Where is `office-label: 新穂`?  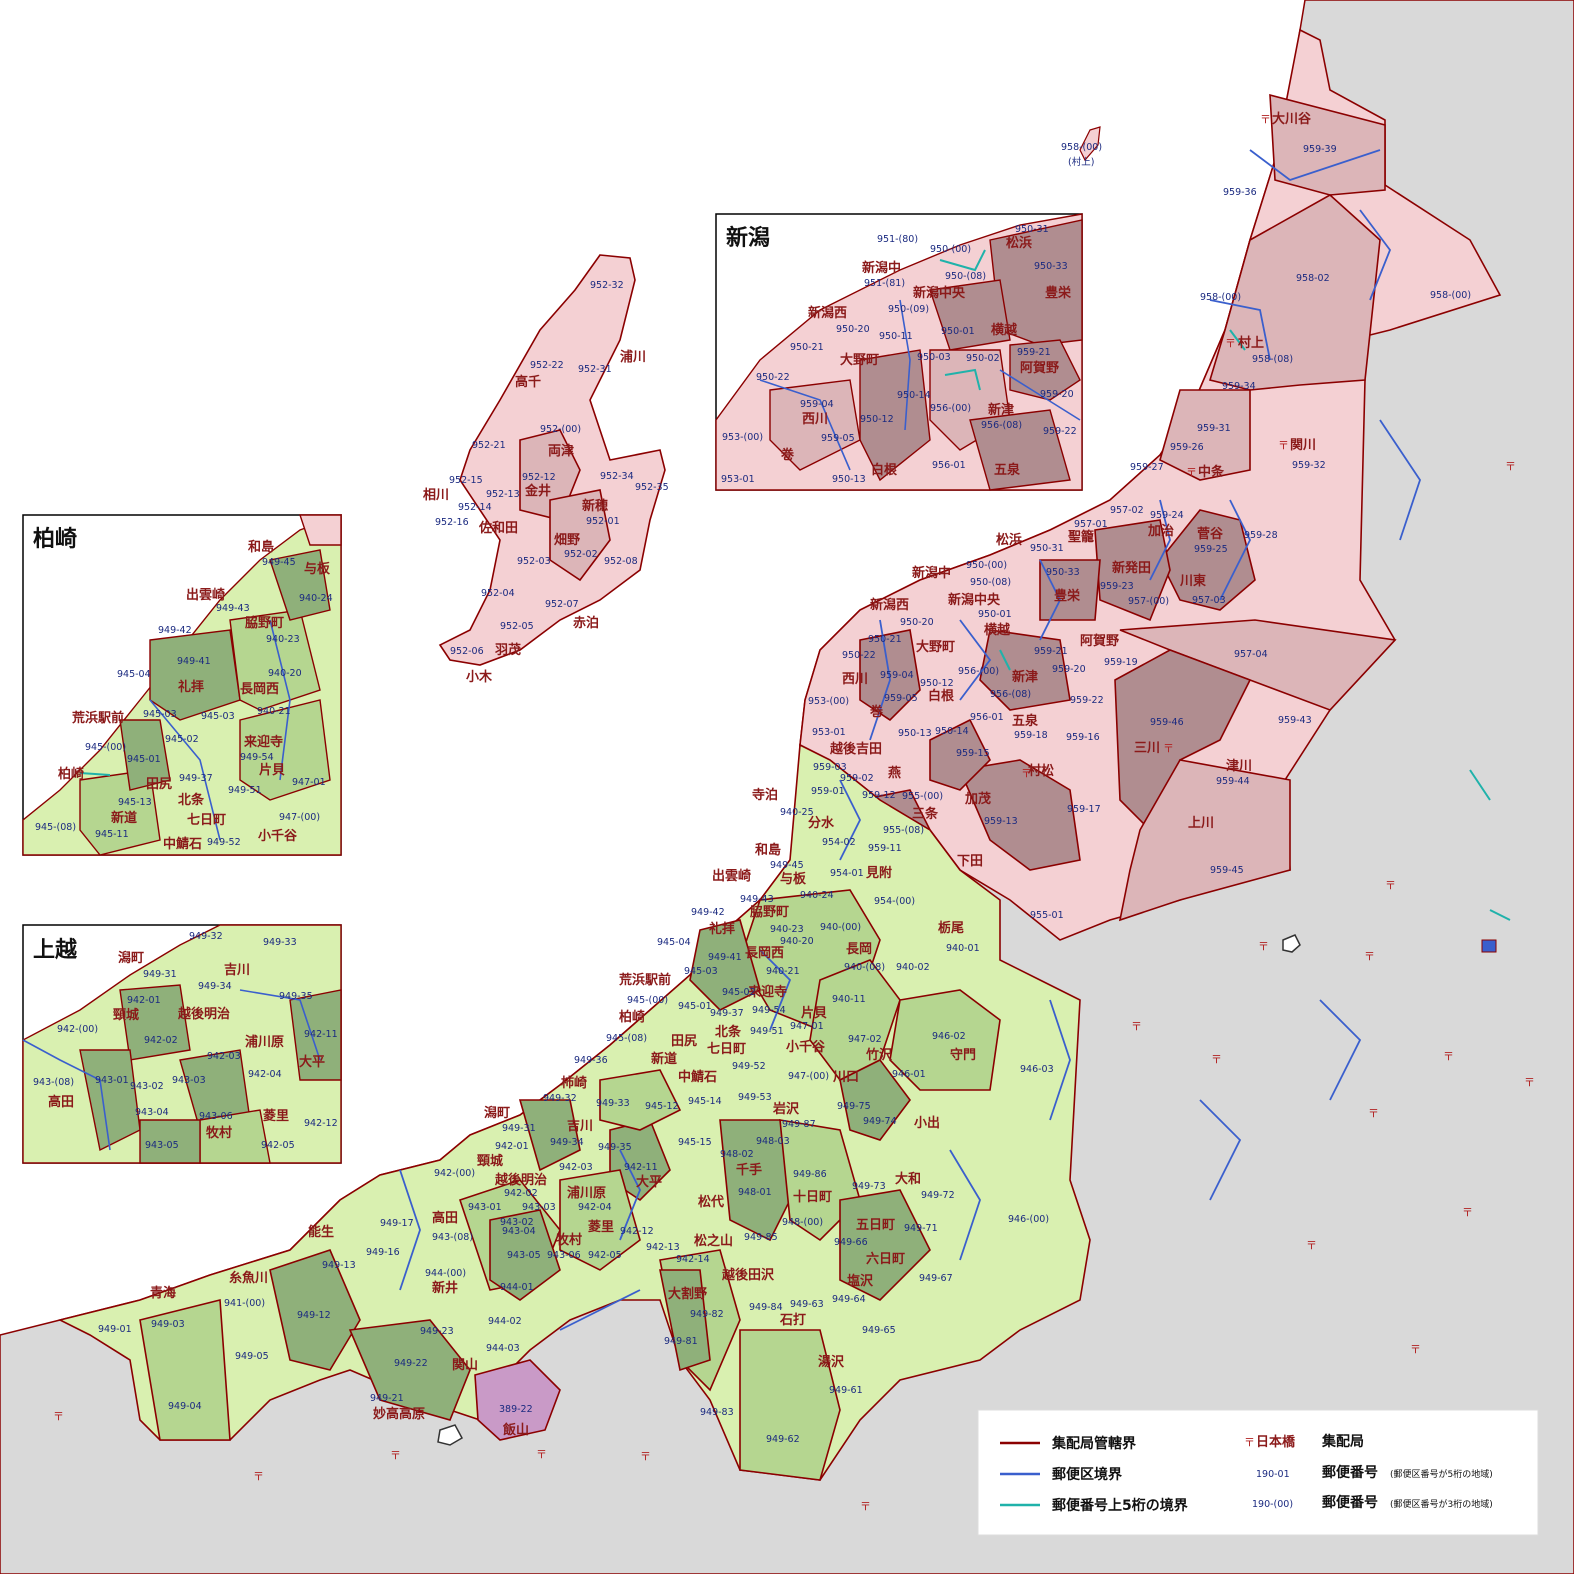 office-label: 新穂 is located at coordinates (595, 506).